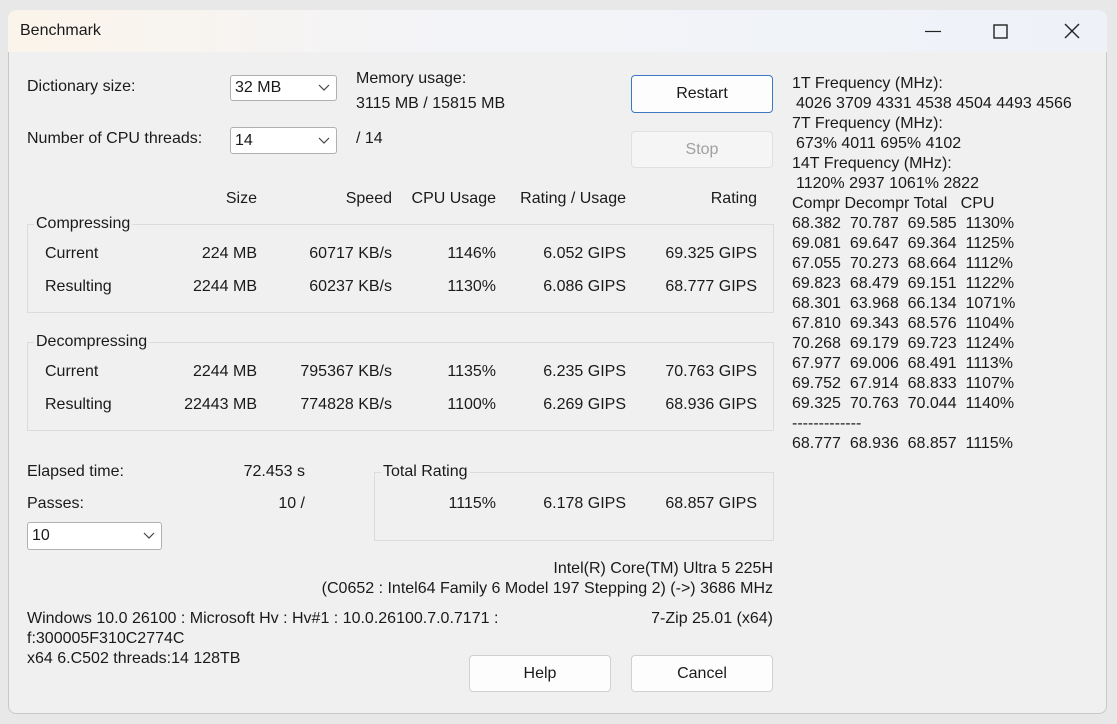  What do you see at coordinates (711, 371) in the screenshot?
I see `cell: 70.763 GIPS` at bounding box center [711, 371].